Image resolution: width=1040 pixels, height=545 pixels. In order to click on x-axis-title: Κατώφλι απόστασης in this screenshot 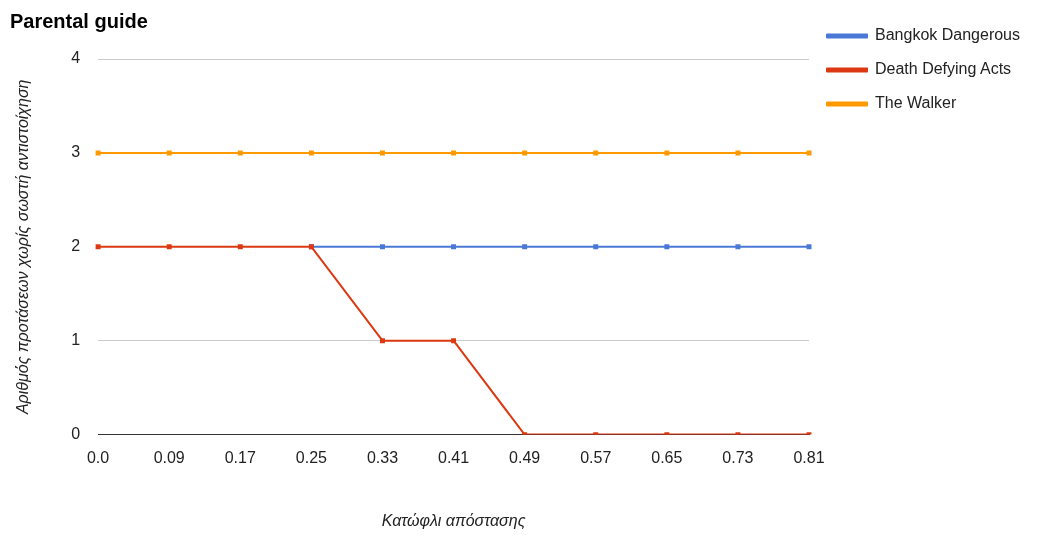, I will do `click(453, 520)`.